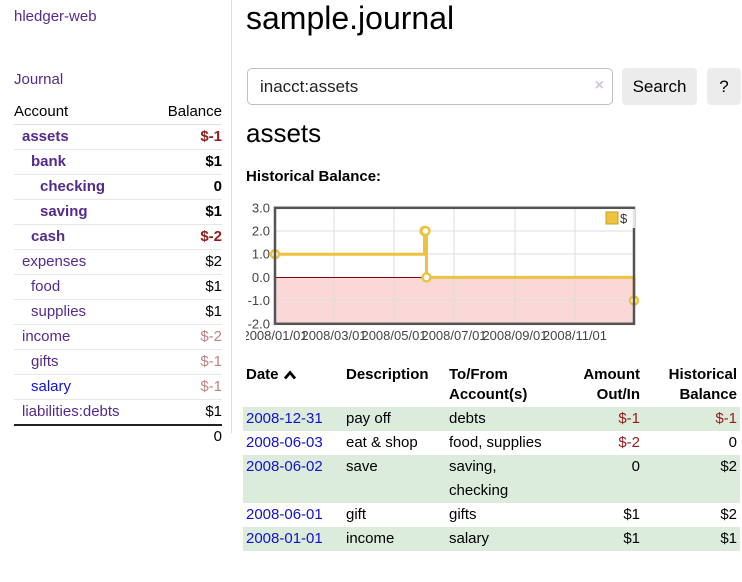 This screenshot has width=742, height=582. I want to click on account-name-cell: saving, so click(83, 212).